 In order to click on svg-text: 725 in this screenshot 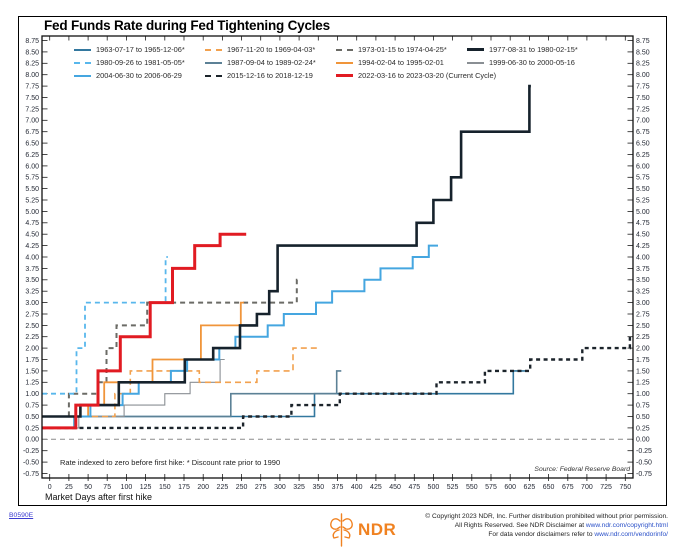, I will do `click(606, 487)`.